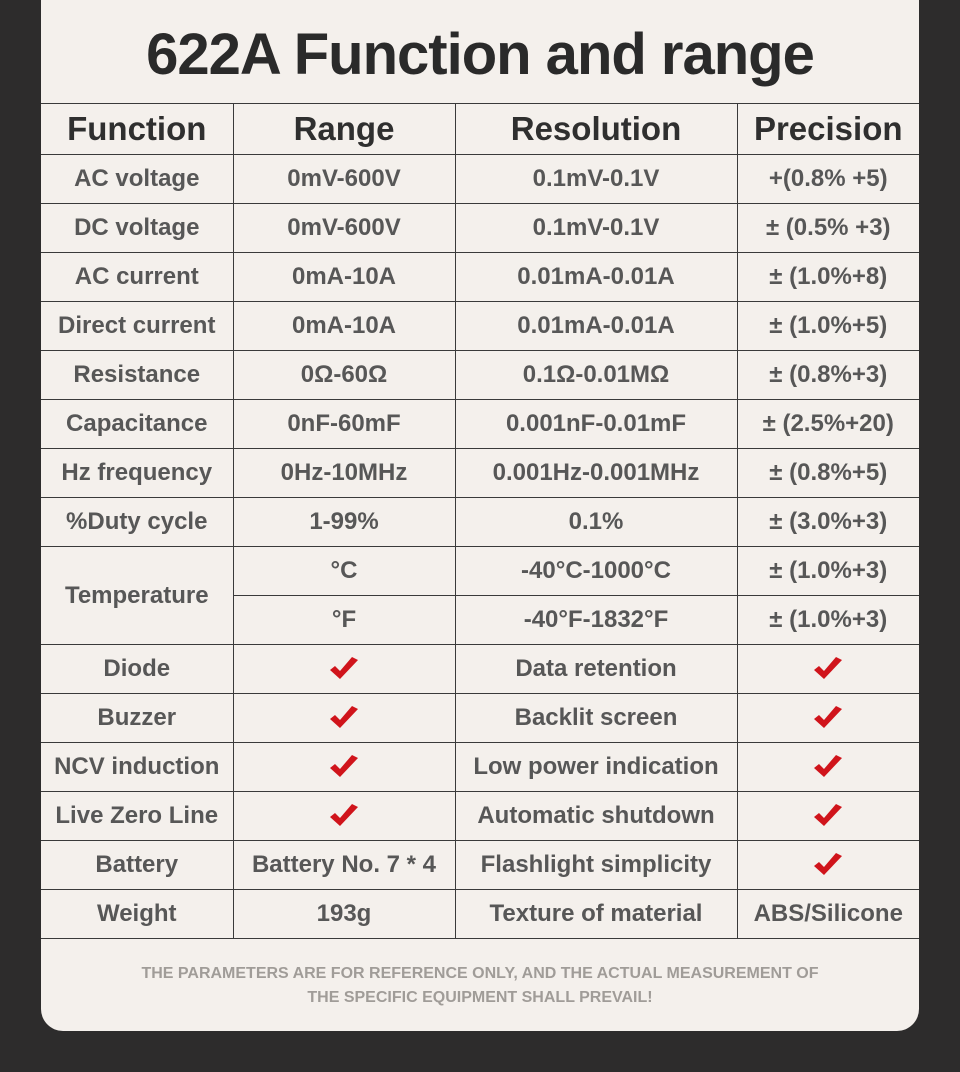 The width and height of the screenshot is (960, 1072). Describe the element at coordinates (137, 767) in the screenshot. I see `feature-label: NCV induction` at that location.